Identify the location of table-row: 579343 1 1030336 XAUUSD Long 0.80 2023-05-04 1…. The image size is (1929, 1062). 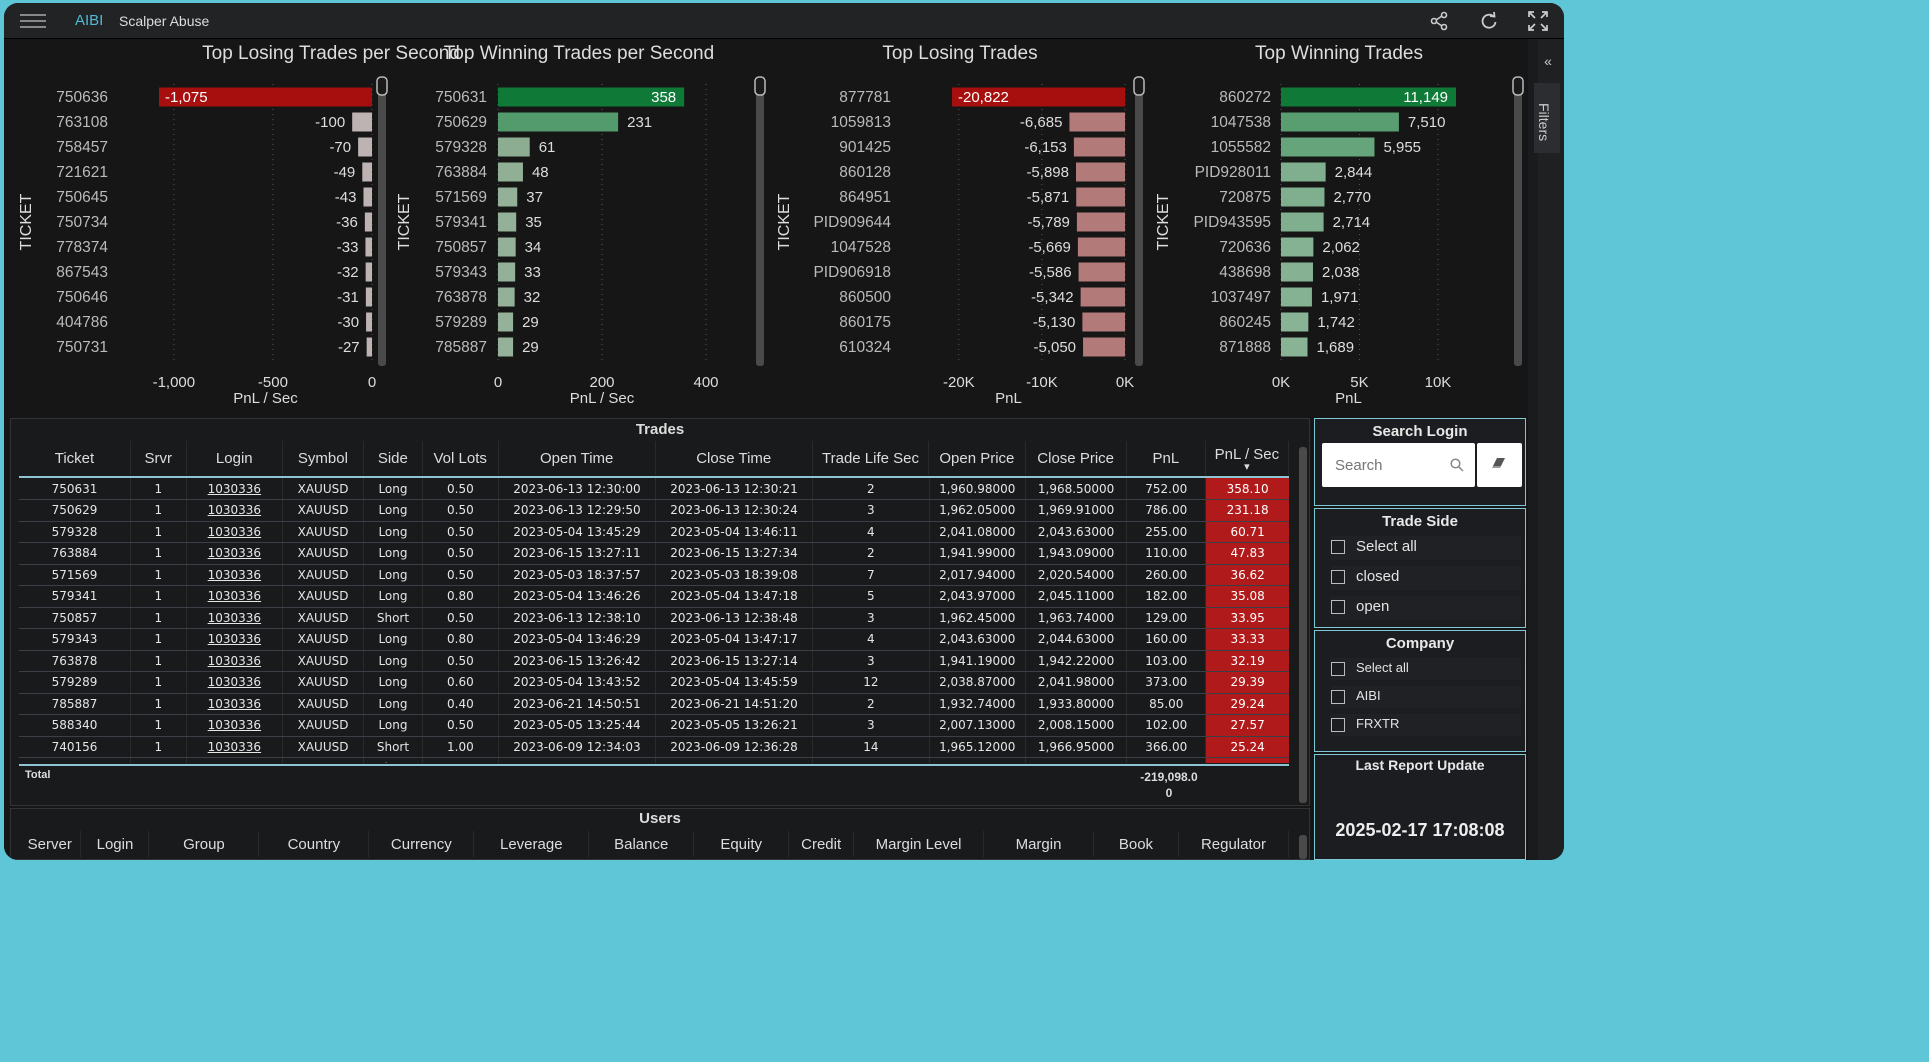
(654, 639).